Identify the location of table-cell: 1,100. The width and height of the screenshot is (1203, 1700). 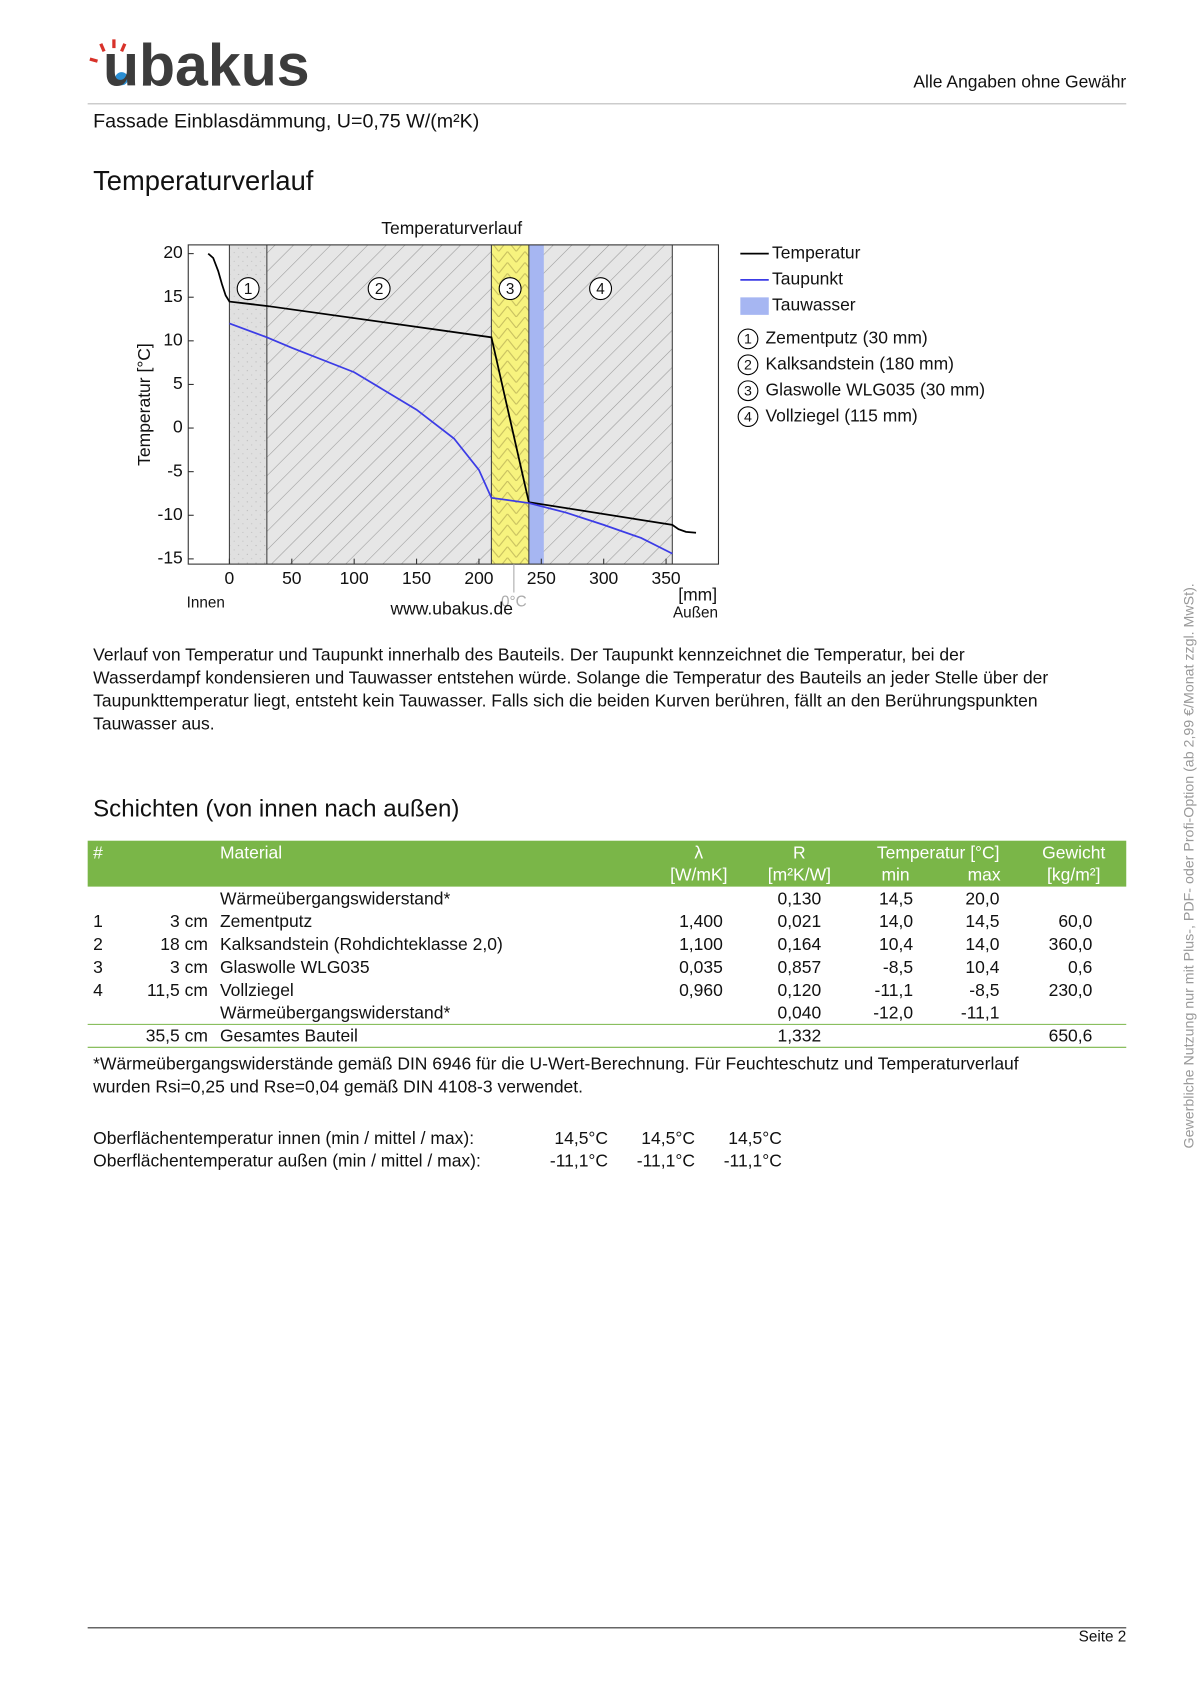
(701, 944).